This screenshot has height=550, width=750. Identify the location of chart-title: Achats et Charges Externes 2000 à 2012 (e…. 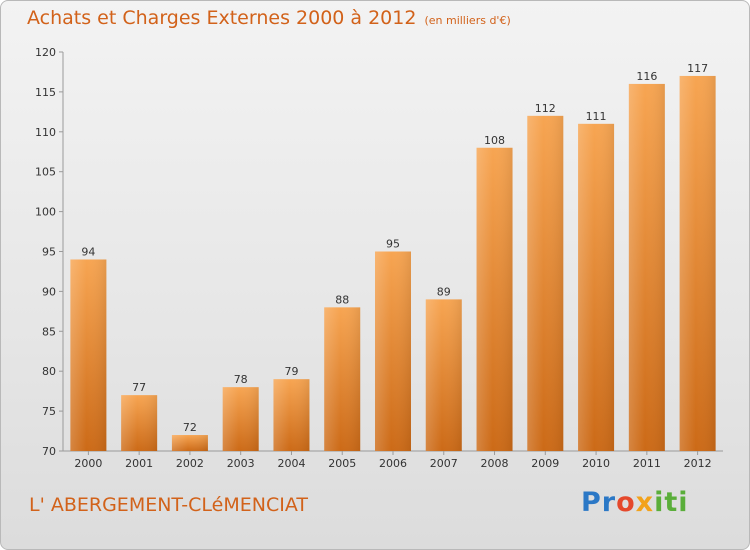
(269, 18).